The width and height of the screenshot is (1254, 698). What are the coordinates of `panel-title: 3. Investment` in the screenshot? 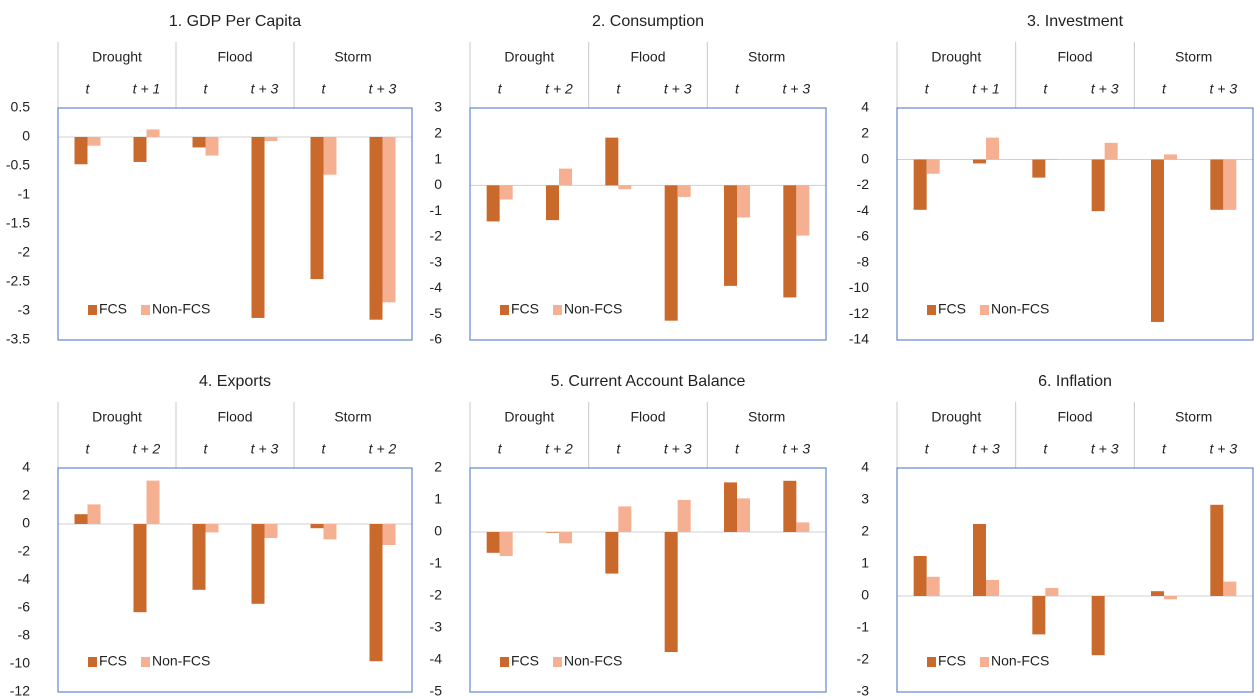 It's located at (1075, 21).